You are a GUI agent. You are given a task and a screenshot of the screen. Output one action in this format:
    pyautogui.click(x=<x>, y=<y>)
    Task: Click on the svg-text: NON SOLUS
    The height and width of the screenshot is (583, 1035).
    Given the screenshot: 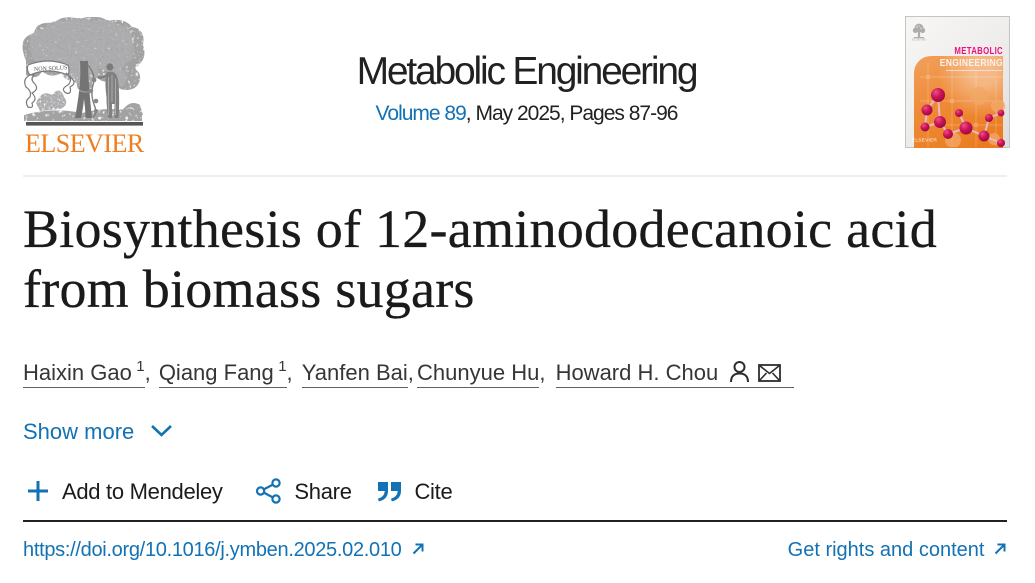 What is the action you would take?
    pyautogui.click(x=51, y=69)
    